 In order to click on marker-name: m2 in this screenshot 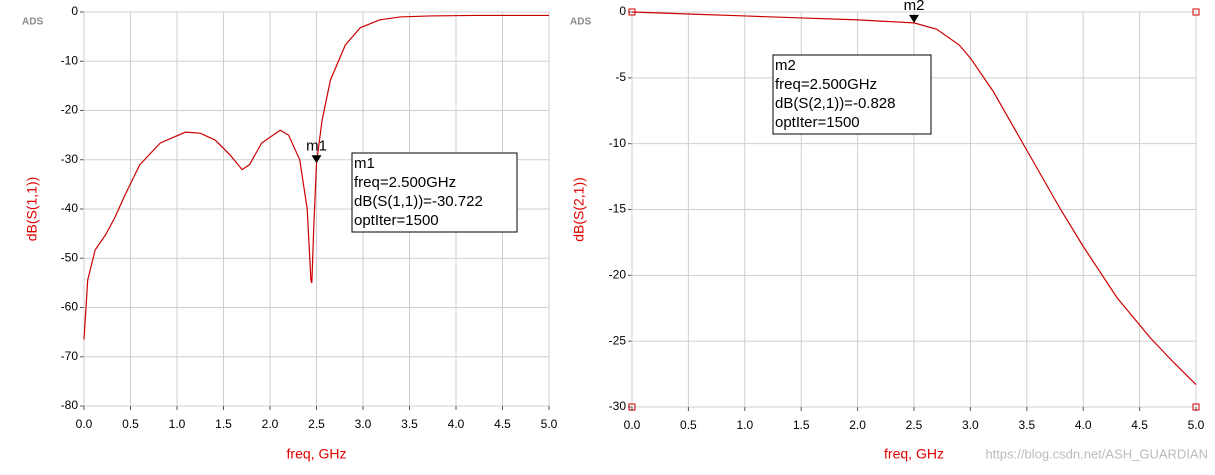, I will do `click(914, 7)`.